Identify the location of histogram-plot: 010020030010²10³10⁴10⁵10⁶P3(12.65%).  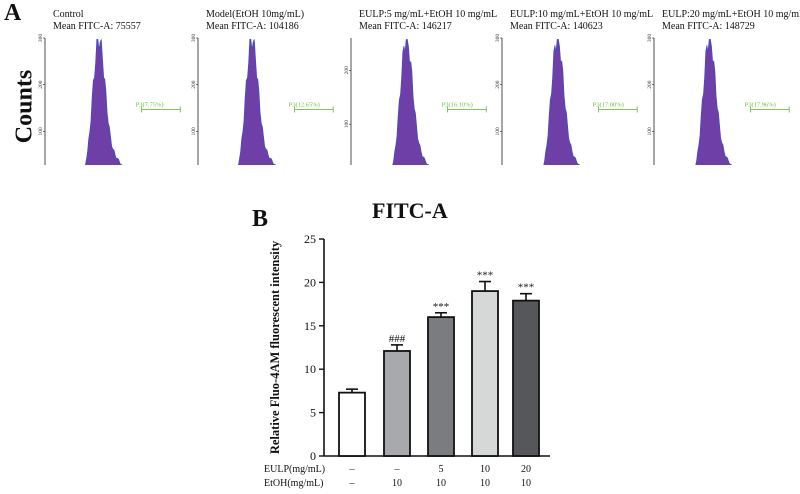
(262, 99).